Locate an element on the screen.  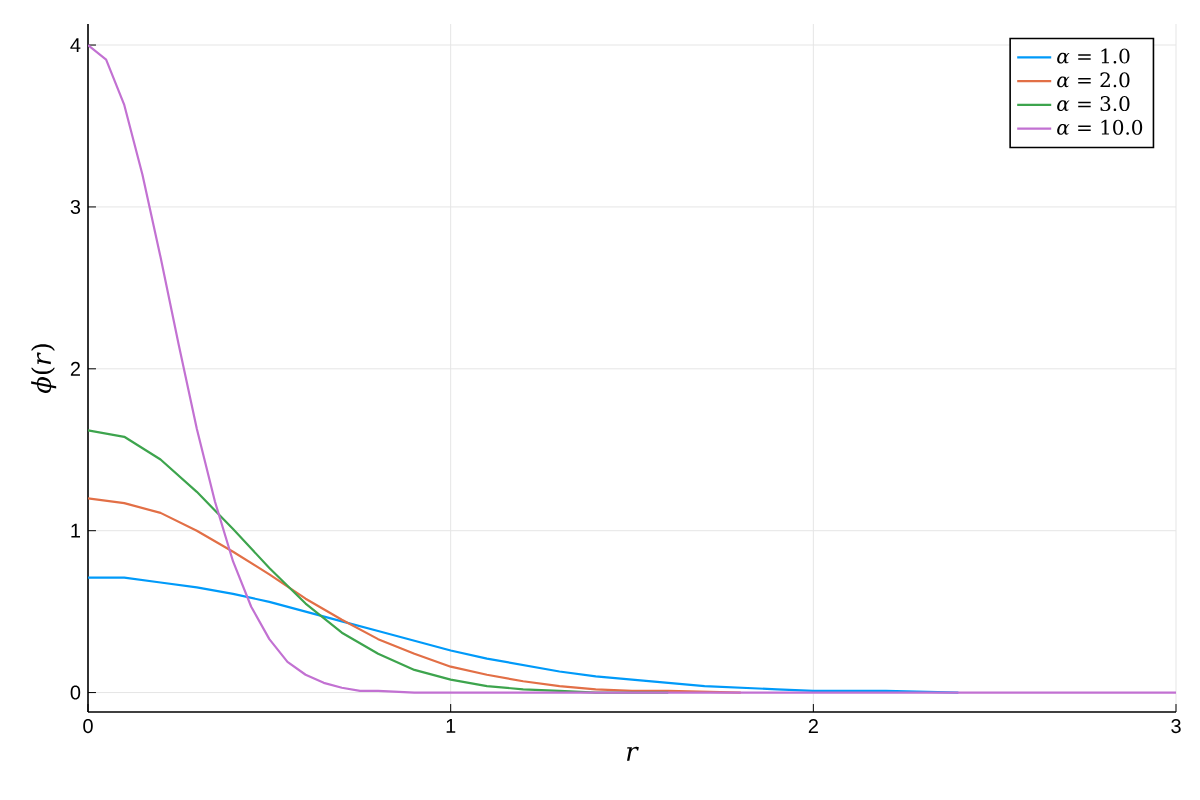
legend-label: α = 3.0 is located at coordinates (1093, 104).